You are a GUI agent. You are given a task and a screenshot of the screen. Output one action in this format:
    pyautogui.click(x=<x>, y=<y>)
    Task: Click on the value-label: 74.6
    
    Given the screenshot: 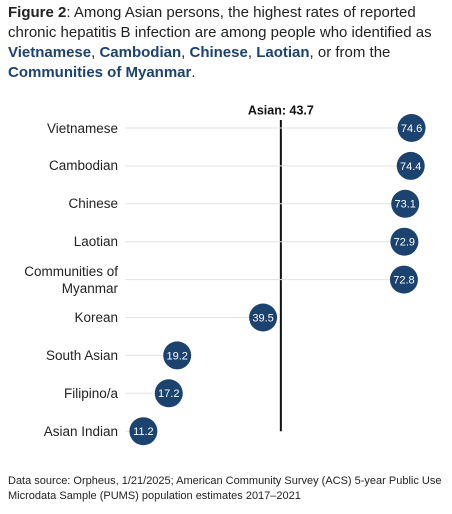 What is the action you would take?
    pyautogui.click(x=411, y=129)
    